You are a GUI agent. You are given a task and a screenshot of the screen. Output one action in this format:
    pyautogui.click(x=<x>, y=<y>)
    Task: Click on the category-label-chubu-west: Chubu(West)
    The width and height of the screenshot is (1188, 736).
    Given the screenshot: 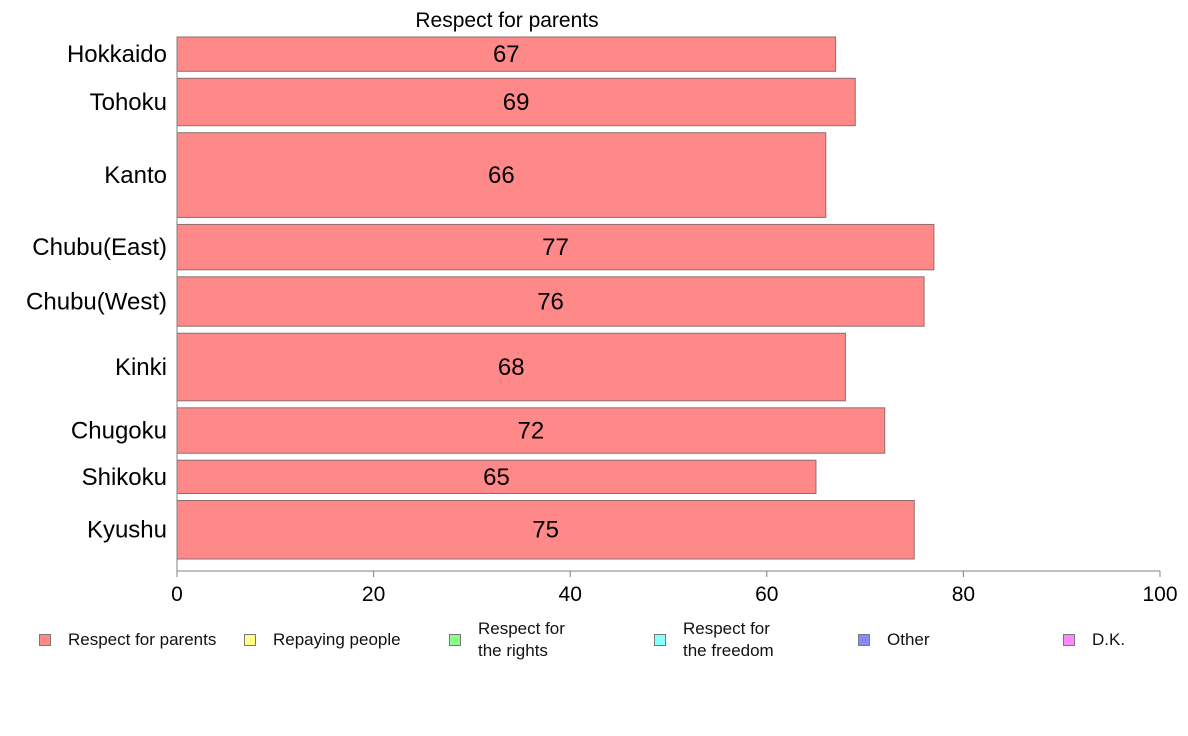 What is the action you would take?
    pyautogui.click(x=96, y=302)
    